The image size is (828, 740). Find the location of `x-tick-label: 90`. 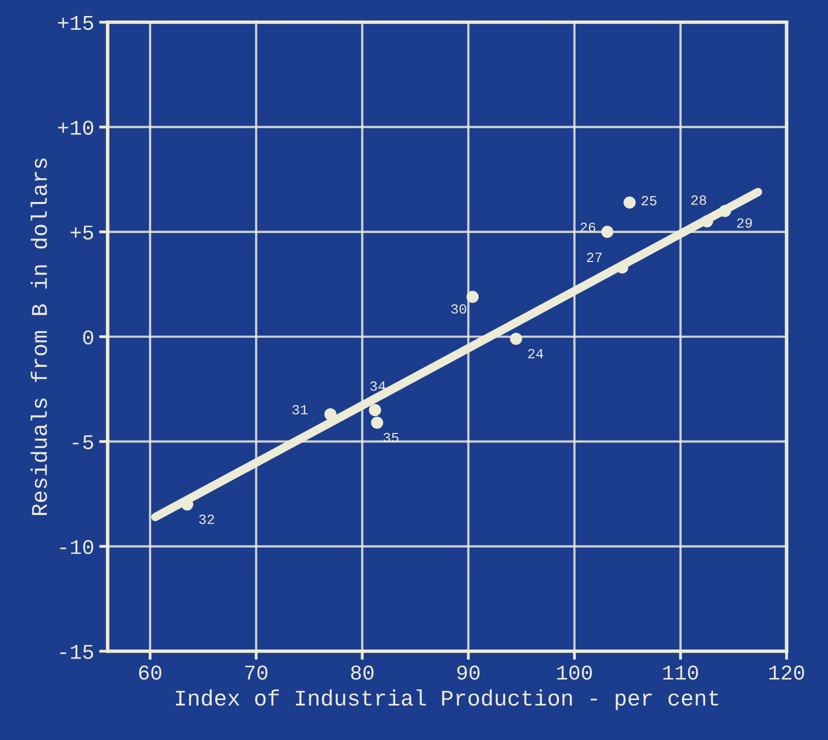

x-tick-label: 90 is located at coordinates (468, 673).